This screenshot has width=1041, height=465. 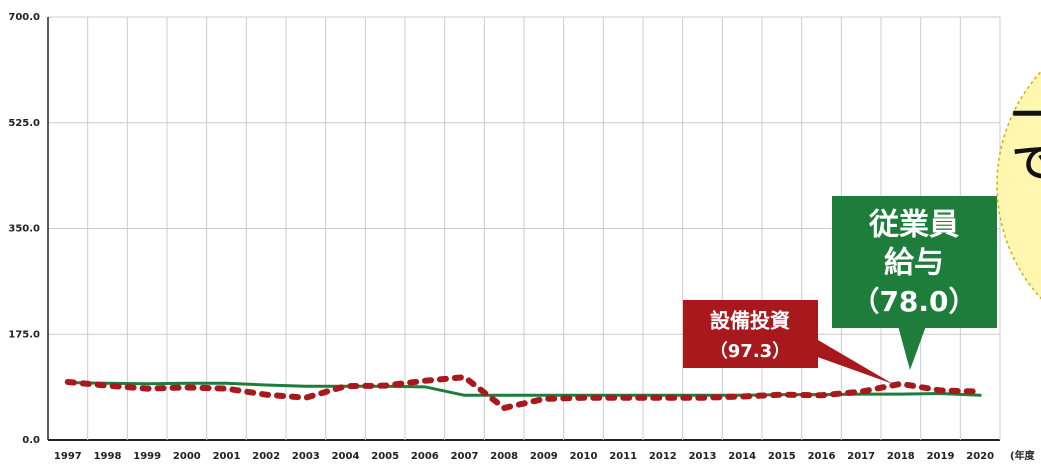 I want to click on x-tick-label: 2012, so click(x=663, y=456).